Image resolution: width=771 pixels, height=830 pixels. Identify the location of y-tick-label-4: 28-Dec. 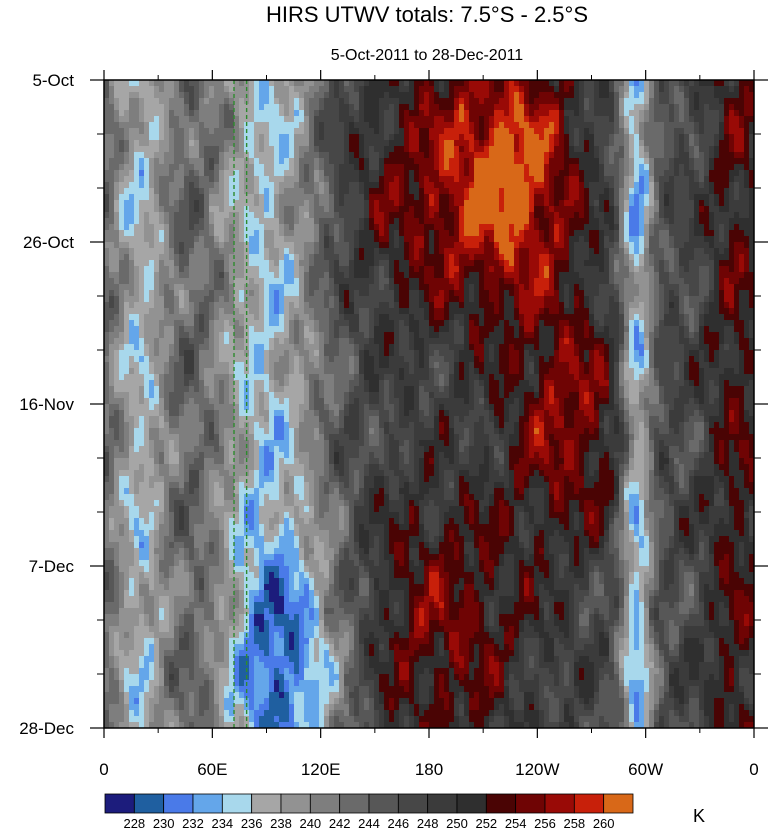
(46, 728).